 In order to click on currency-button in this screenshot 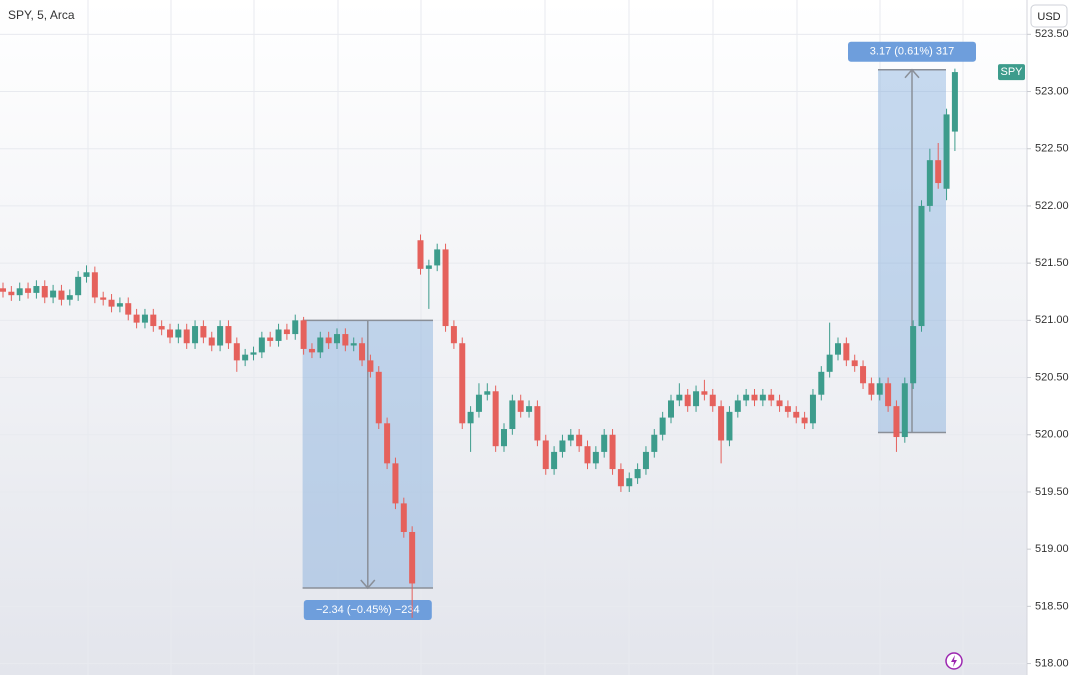, I will do `click(1049, 16)`.